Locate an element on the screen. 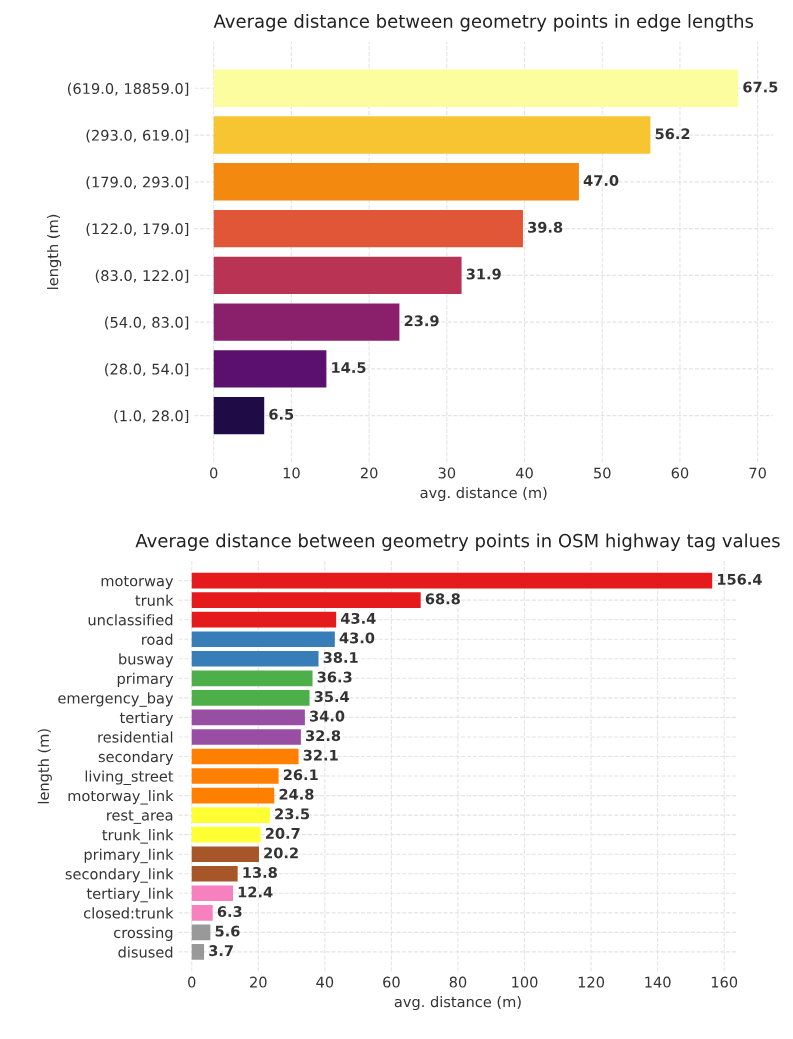  y-tick-label: (28.0, 54.0] is located at coordinates (147, 370).